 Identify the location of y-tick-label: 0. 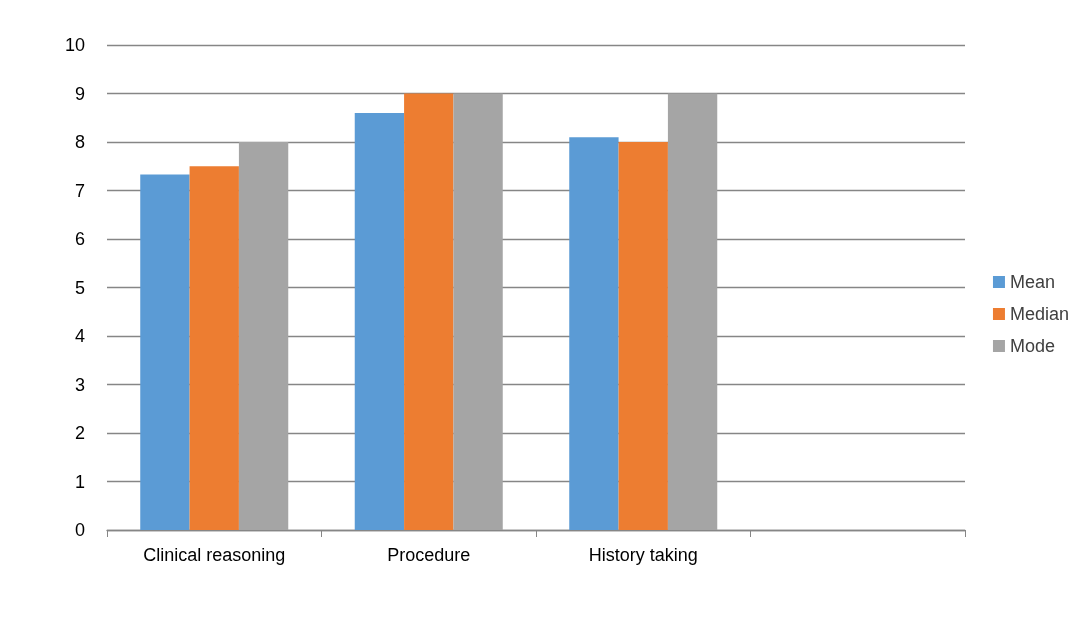
(79, 530).